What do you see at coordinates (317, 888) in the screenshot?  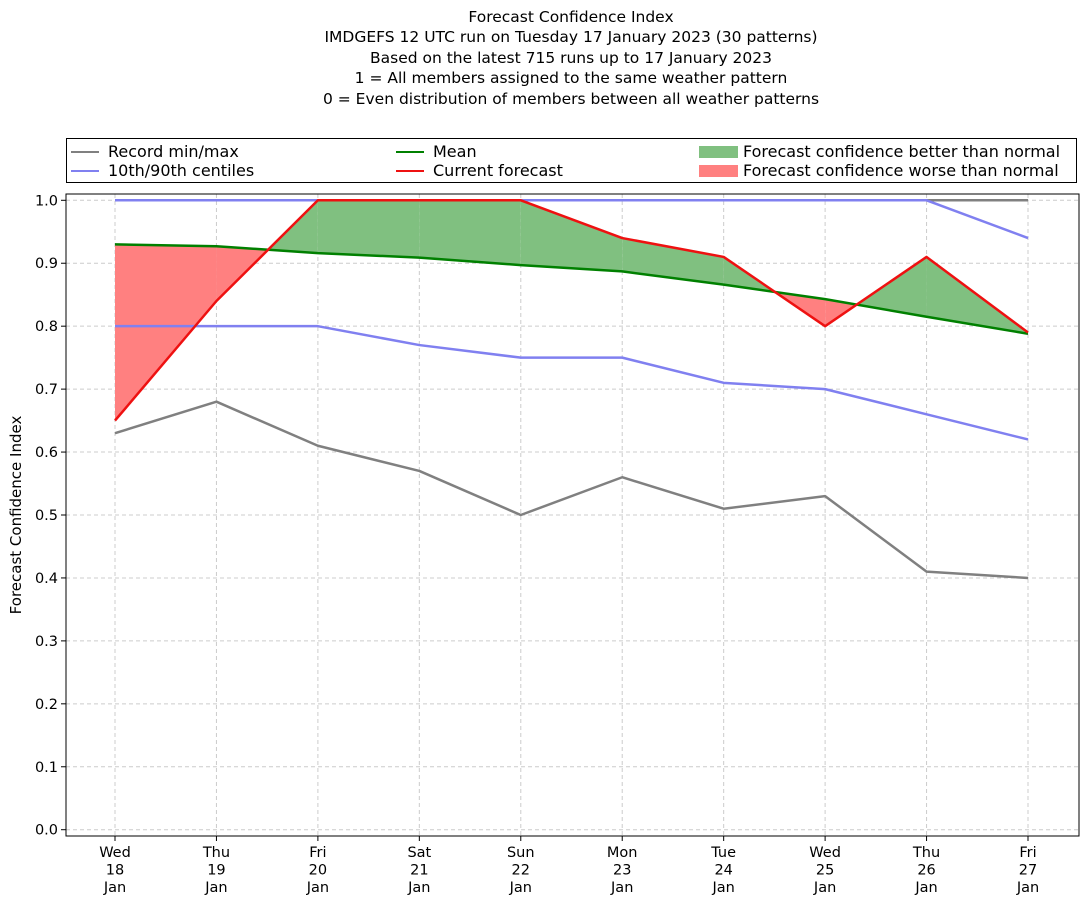 I see `x-tick-label-2-2: Jan` at bounding box center [317, 888].